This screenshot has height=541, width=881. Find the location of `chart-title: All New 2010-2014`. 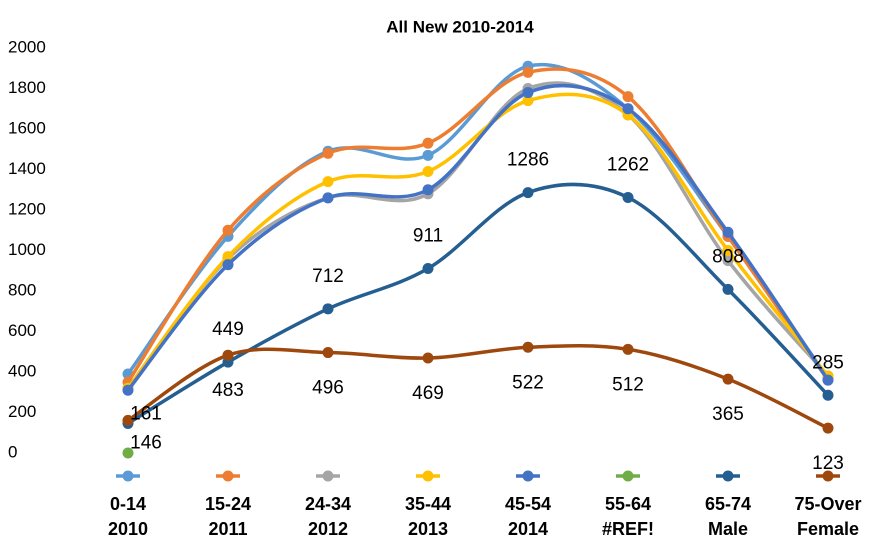

chart-title: All New 2010-2014 is located at coordinates (460, 26).